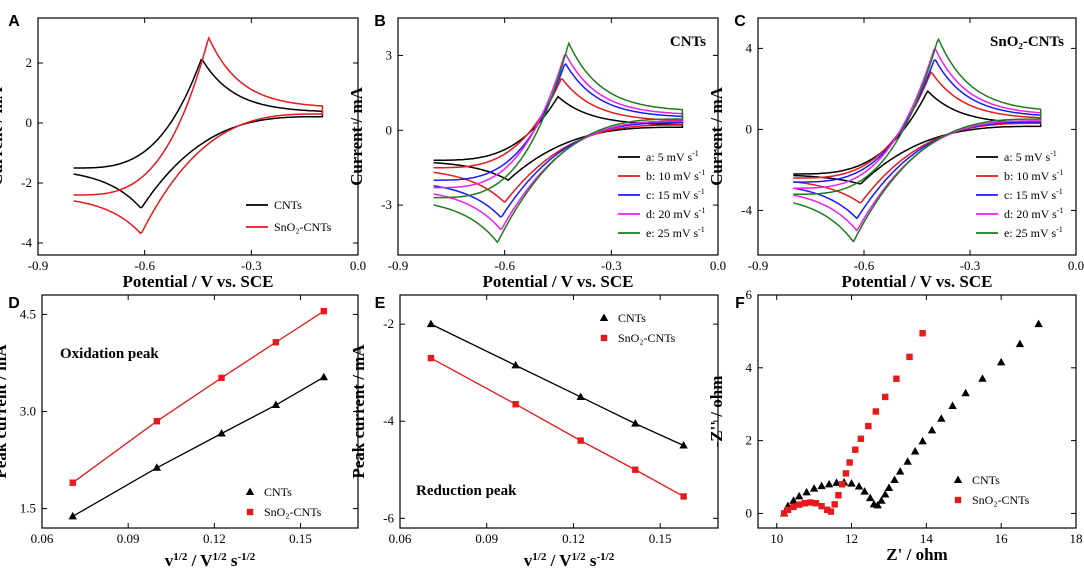 This screenshot has height=573, width=1084. Describe the element at coordinates (466, 491) in the screenshot. I see `annotation: Reduction peak` at that location.